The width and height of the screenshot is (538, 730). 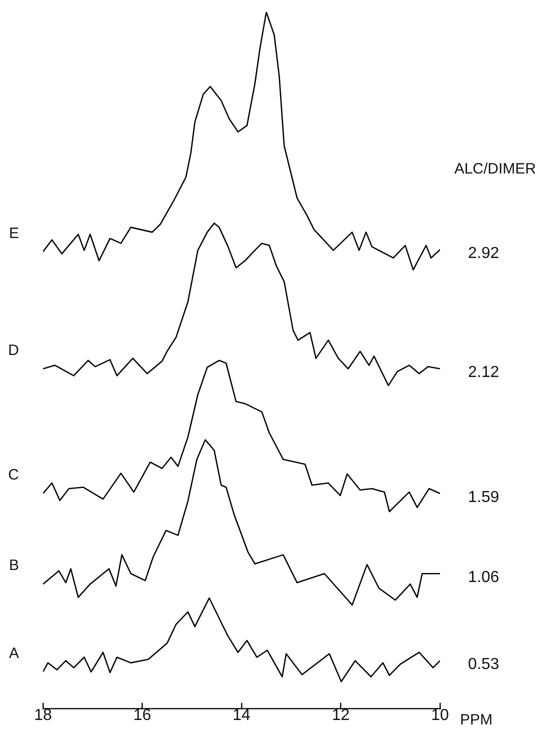 What do you see at coordinates (341, 715) in the screenshot?
I see `x-tick-label: 12` at bounding box center [341, 715].